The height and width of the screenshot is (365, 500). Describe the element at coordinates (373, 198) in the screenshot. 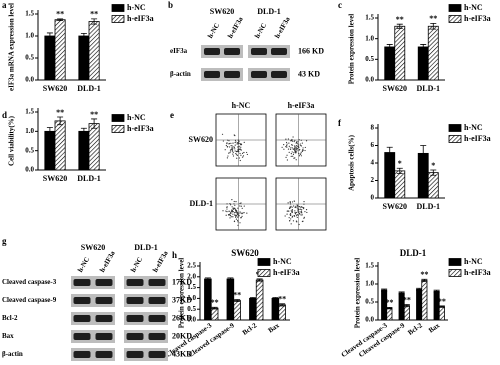

I see `y-tick-label: 0` at that location.